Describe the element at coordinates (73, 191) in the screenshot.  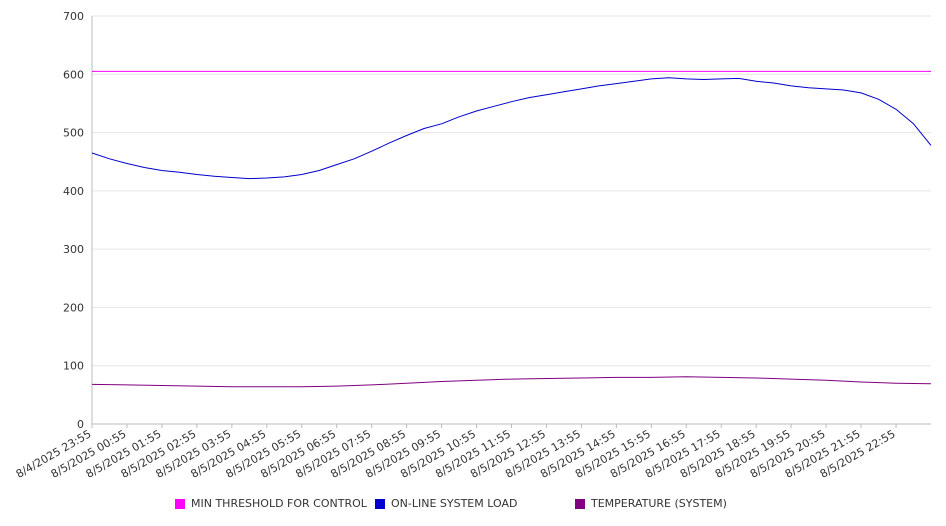
I see `y-tick-label-400: 400` at that location.